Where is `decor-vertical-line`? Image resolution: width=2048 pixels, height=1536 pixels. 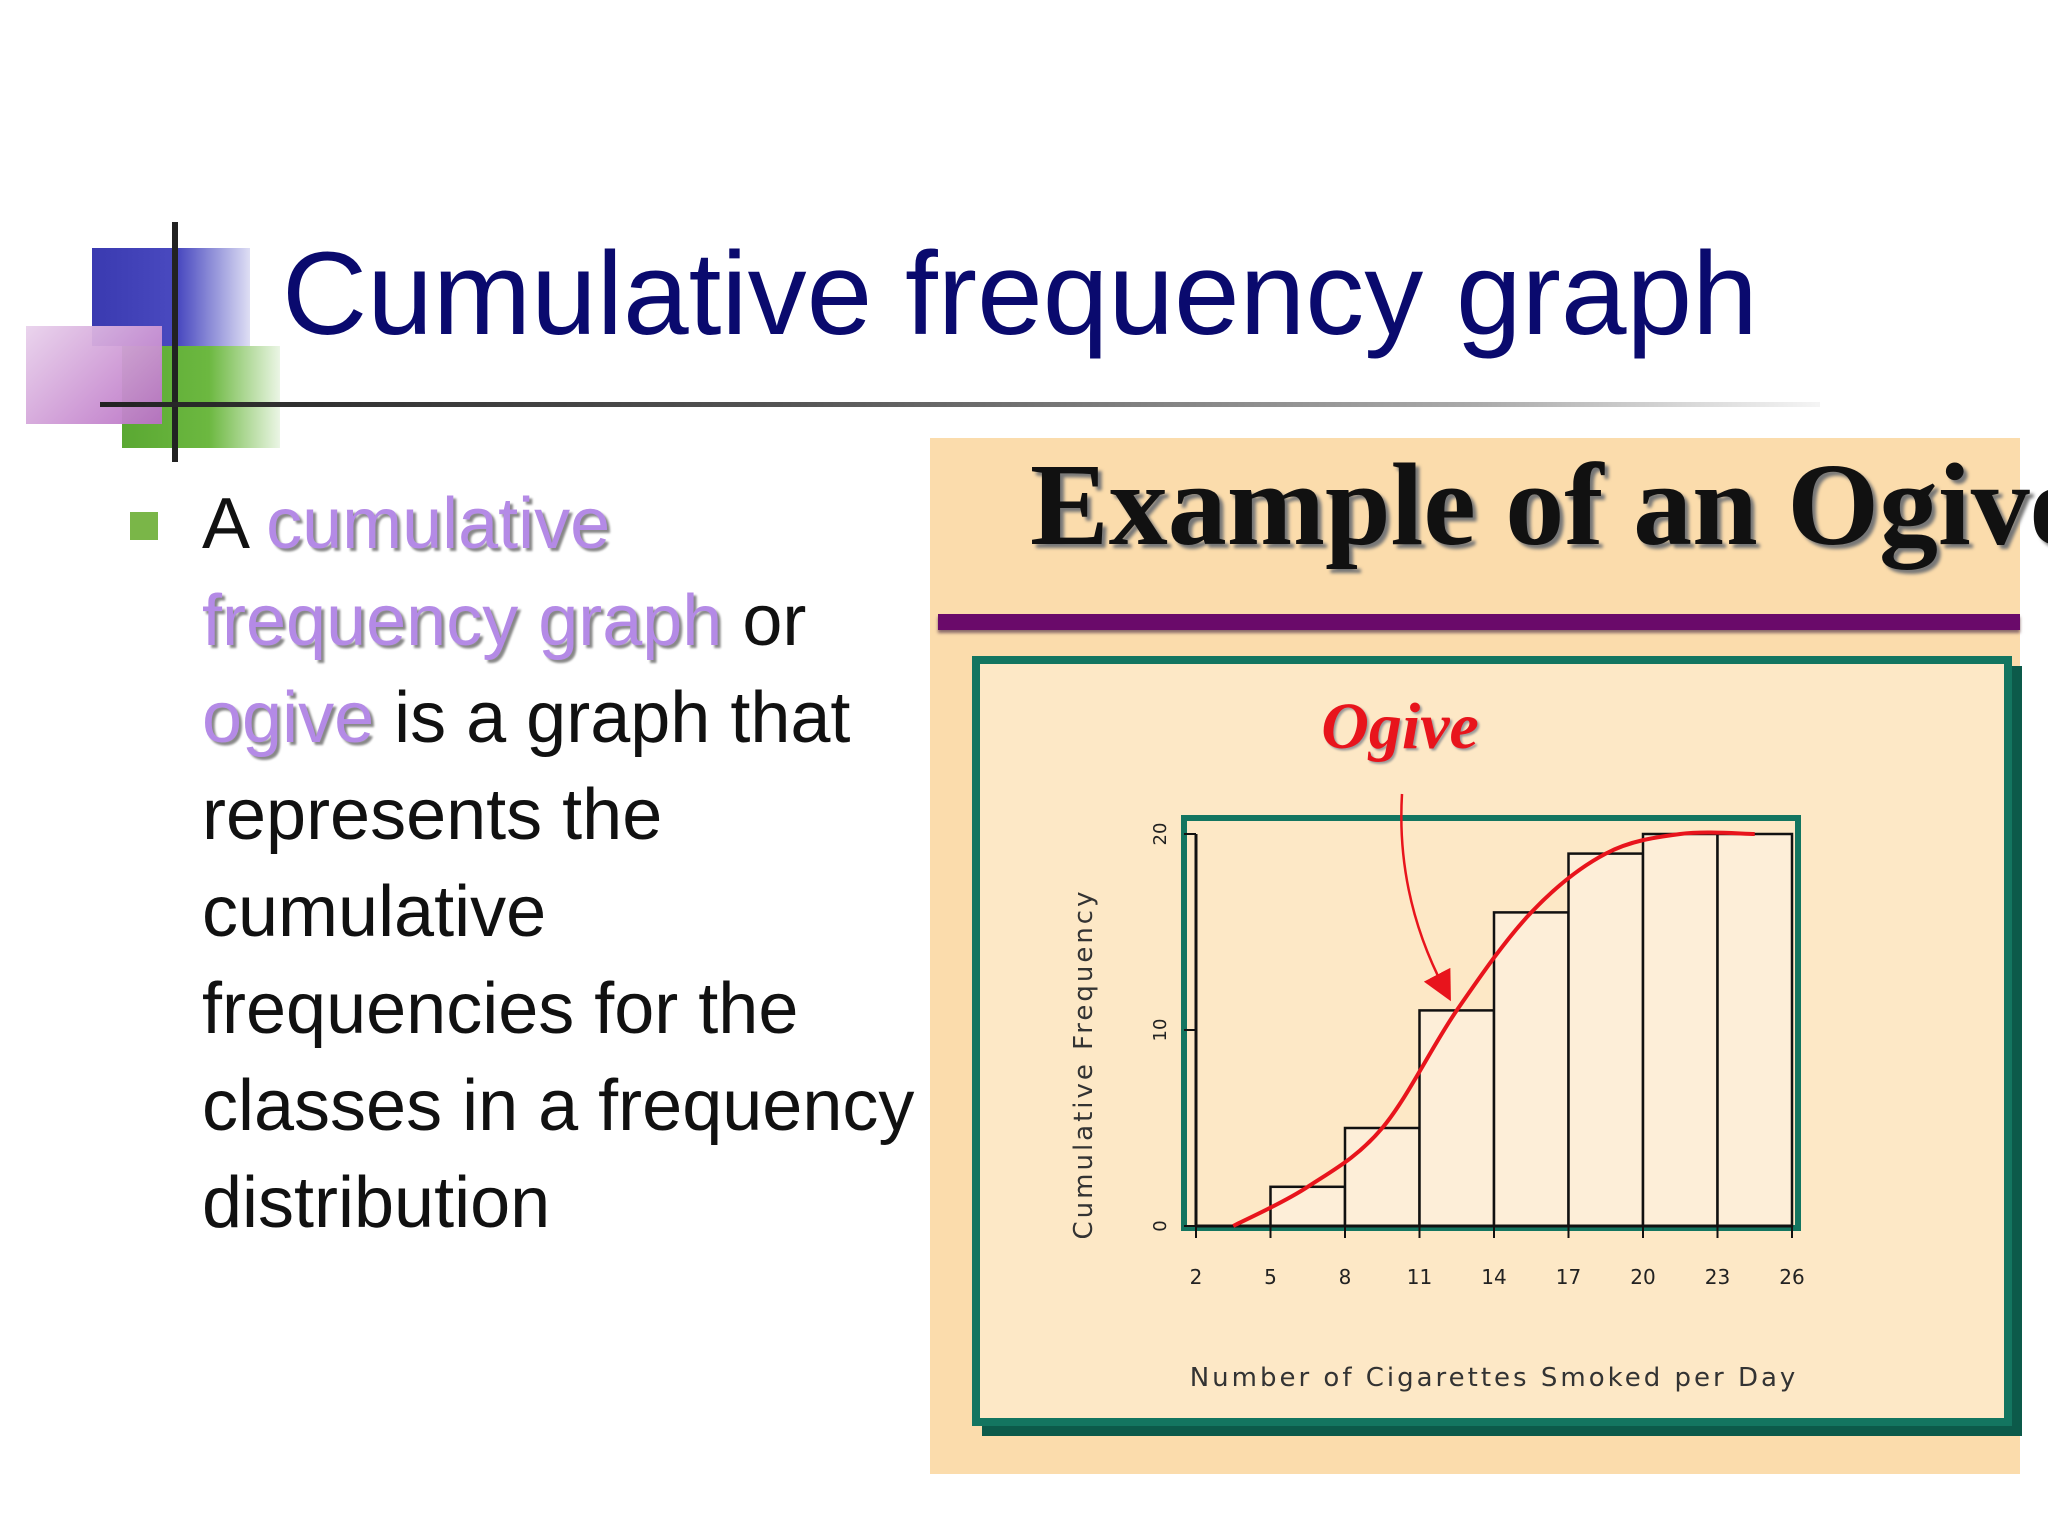
decor-vertical-line is located at coordinates (175, 342).